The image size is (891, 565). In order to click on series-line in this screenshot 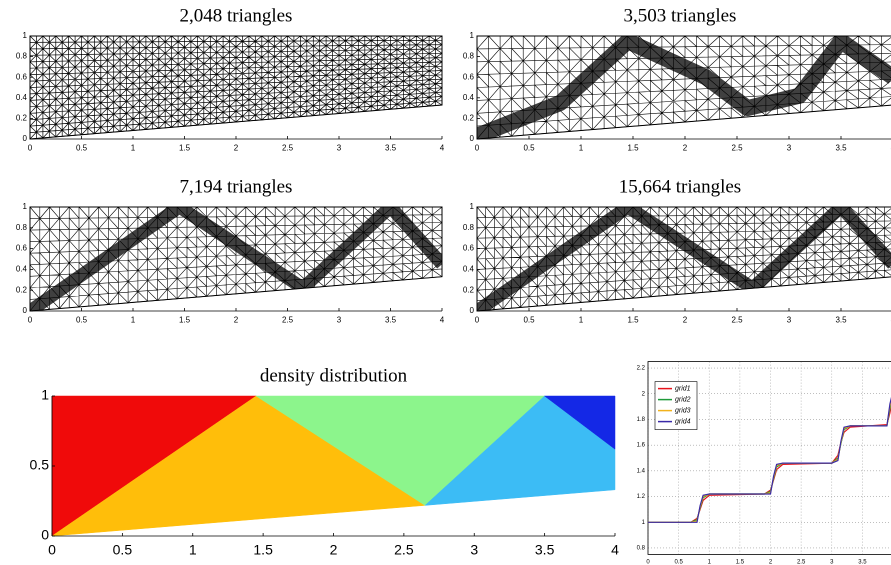, I will do `click(769, 459)`.